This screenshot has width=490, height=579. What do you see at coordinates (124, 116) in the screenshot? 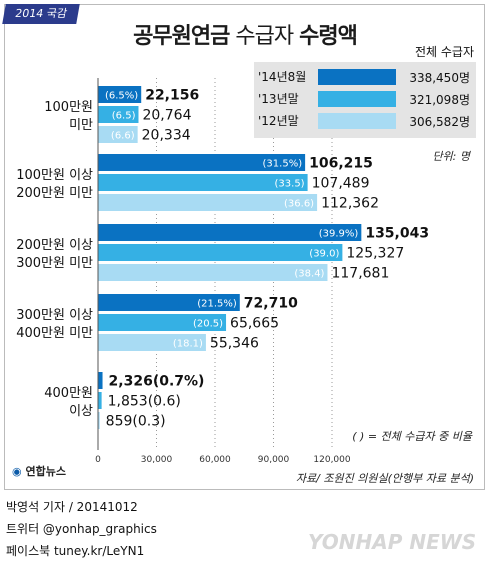
I see `ratio-label-0-1: (6.5)` at bounding box center [124, 116].